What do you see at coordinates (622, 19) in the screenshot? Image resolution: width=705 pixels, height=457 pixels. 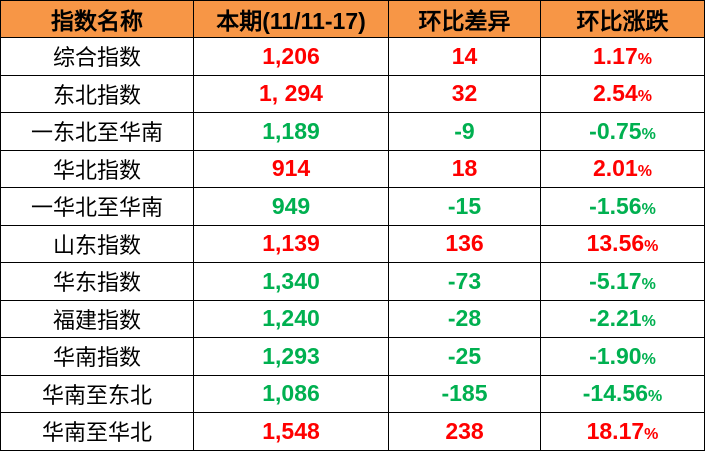 I see `header-change: 环比涨跌` at bounding box center [622, 19].